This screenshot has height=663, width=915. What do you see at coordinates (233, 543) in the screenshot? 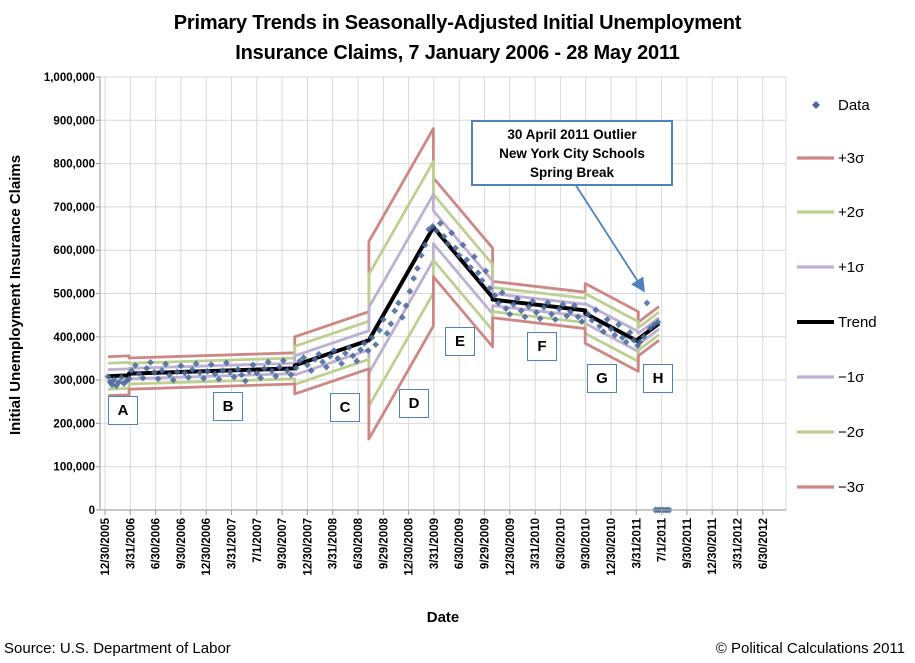
I see `x-tick-label: 3/31/2007` at bounding box center [233, 543].